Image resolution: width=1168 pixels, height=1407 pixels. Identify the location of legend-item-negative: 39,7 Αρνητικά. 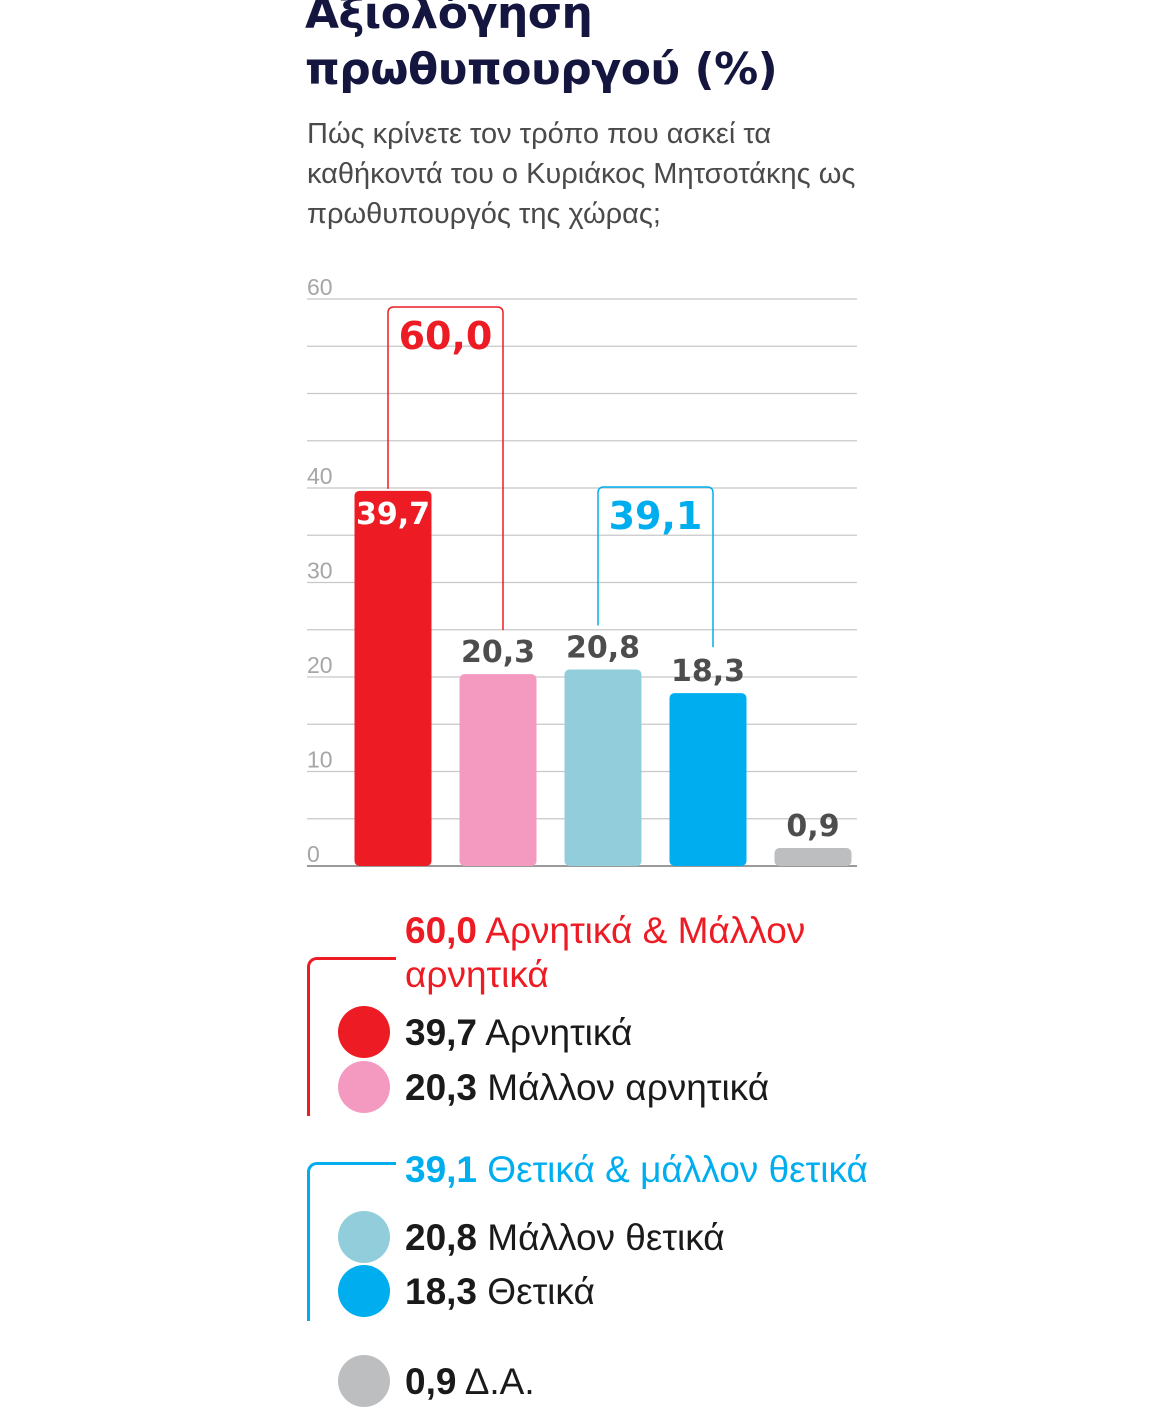
(518, 1033).